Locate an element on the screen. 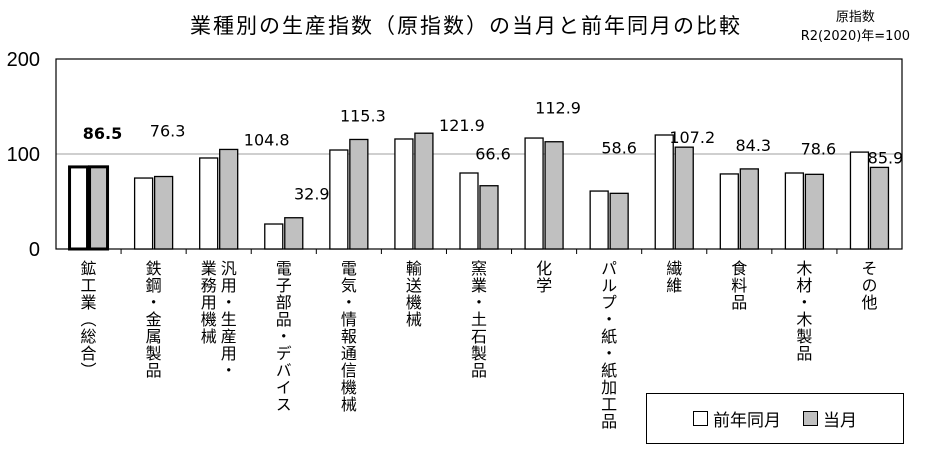 Image resolution: width=932 pixels, height=468 pixels. category-label-line: 木材・木製品 is located at coordinates (803, 311).